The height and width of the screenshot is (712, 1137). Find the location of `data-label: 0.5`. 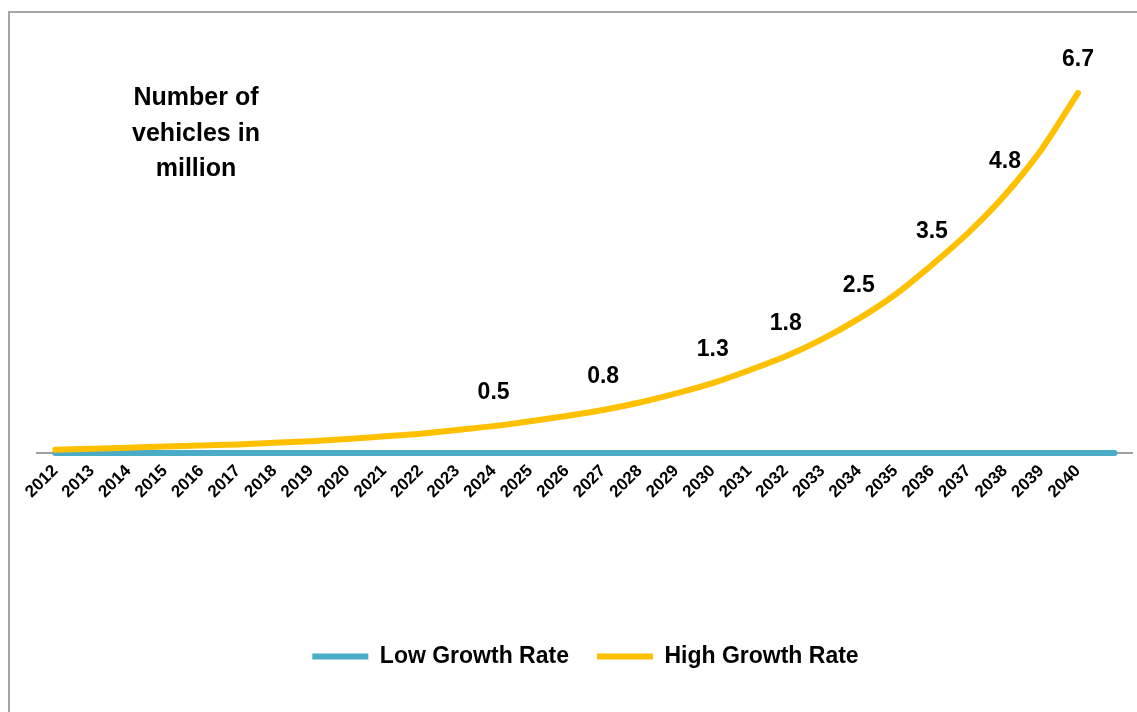

data-label: 0.5 is located at coordinates (493, 391).